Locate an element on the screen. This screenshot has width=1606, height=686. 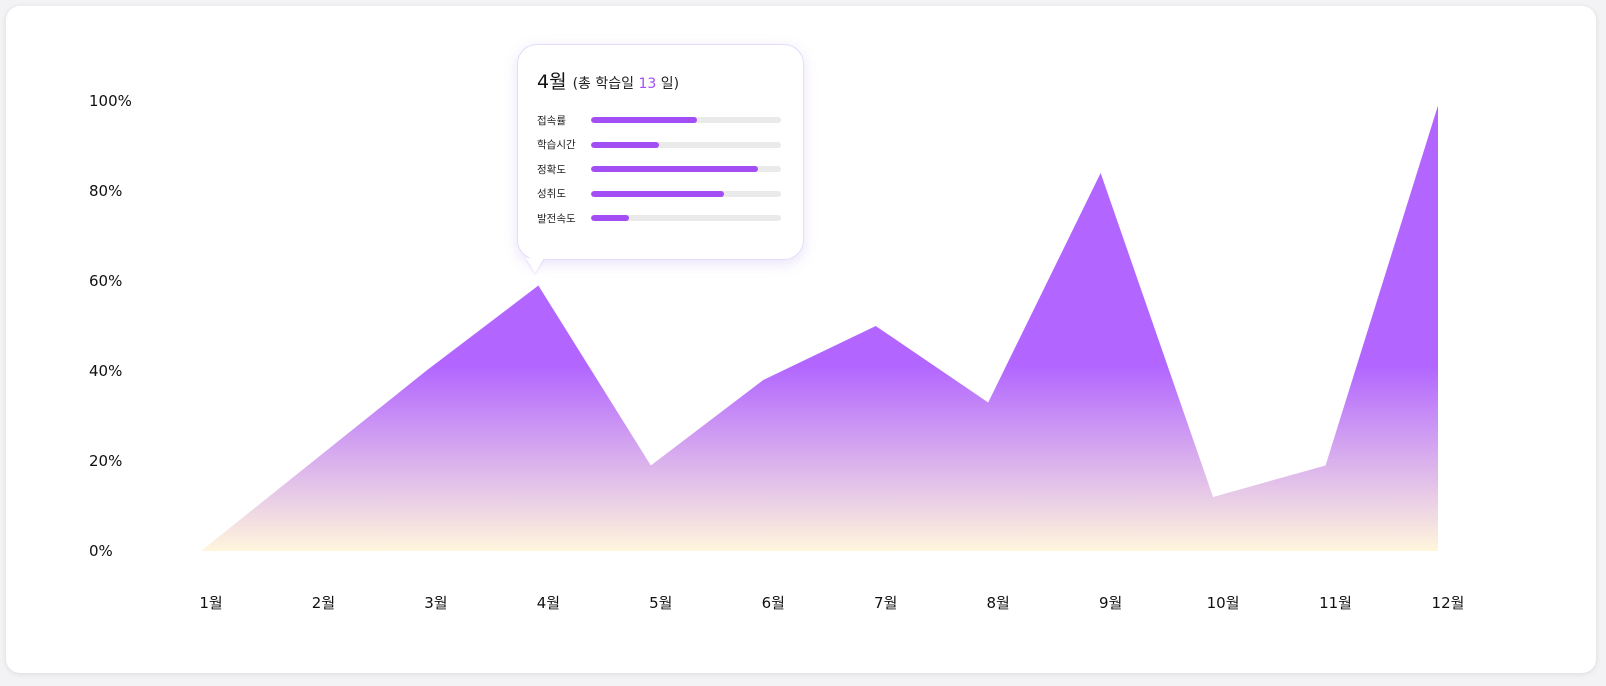
x-tick-label: 11월 is located at coordinates (1335, 603).